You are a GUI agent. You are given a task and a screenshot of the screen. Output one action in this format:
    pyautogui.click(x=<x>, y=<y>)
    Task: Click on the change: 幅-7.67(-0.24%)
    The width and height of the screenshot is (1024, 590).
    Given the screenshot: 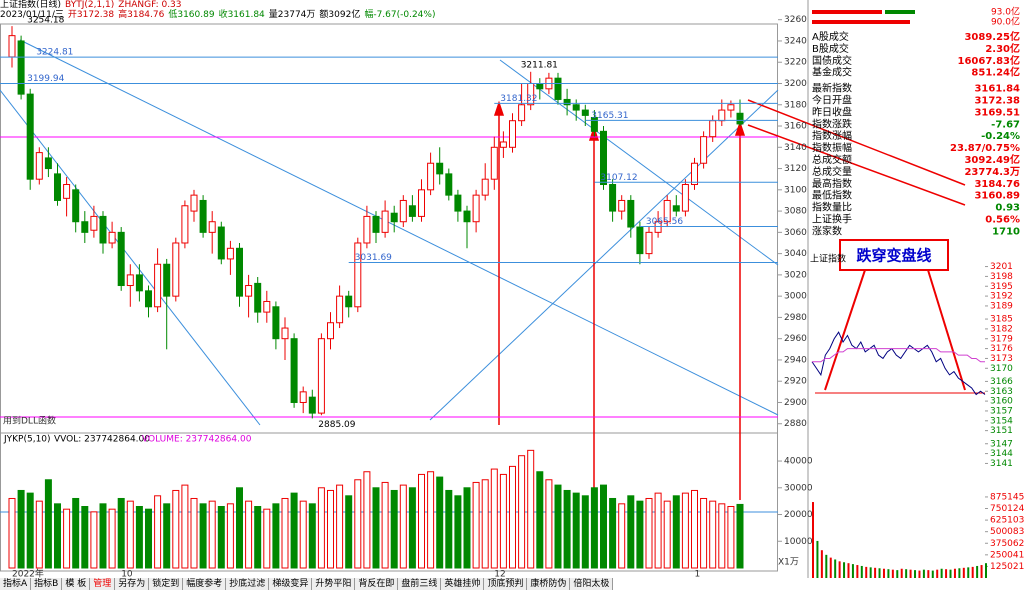 What is the action you would take?
    pyautogui.click(x=400, y=15)
    